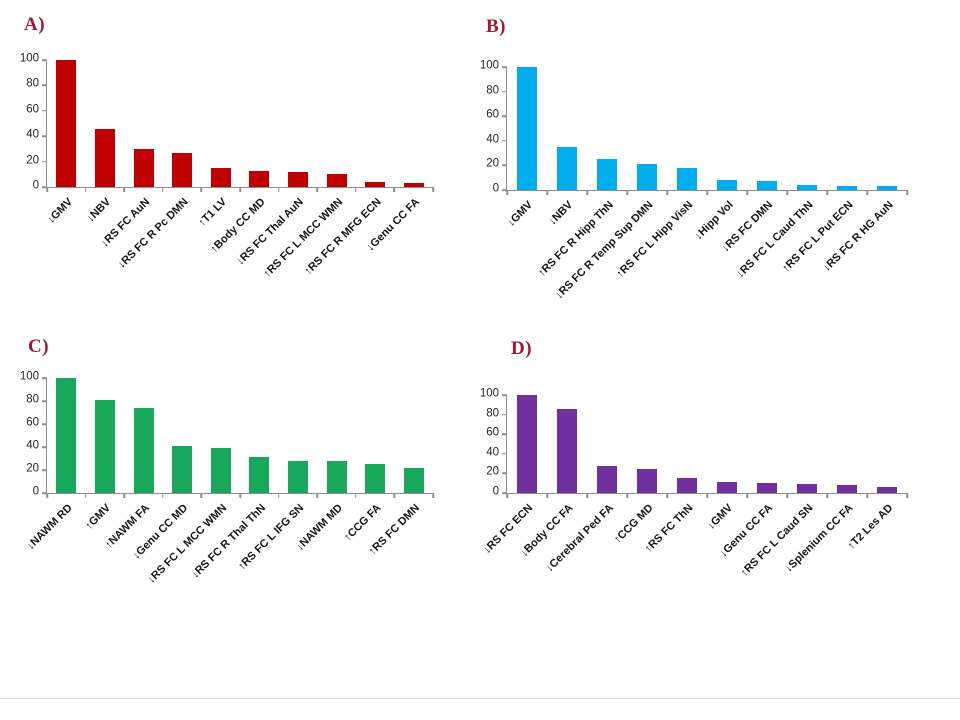  Describe the element at coordinates (579, 538) in the screenshot. I see `x-axis-category-label: ↓Cerebral Ped FA` at that location.